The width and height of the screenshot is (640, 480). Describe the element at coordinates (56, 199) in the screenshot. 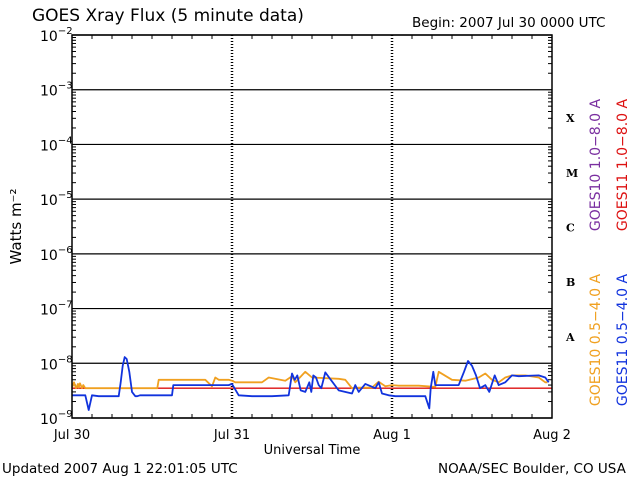

I see `y-tick-label: 10⁻⁵` at that location.